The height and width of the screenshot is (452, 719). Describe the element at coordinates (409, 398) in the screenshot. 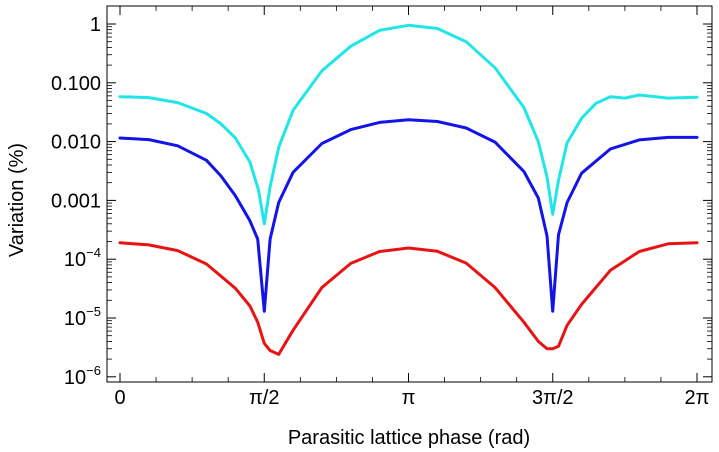

I see `x-tick-label: π` at that location.